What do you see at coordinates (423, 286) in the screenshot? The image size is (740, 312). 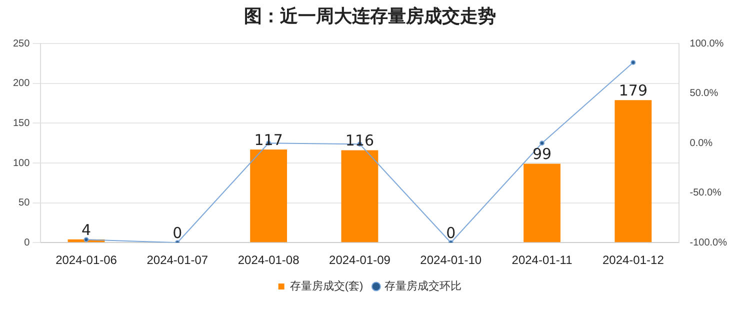 I see `legend-label: 存量房成交环比` at bounding box center [423, 286].